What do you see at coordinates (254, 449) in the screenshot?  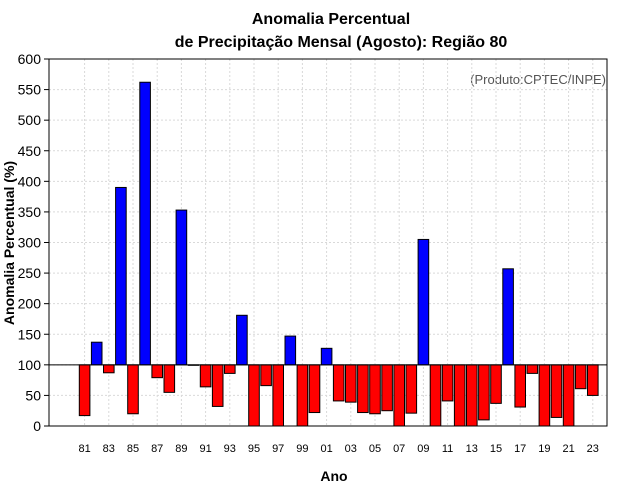 I see `x-tick-label: 95` at bounding box center [254, 449].